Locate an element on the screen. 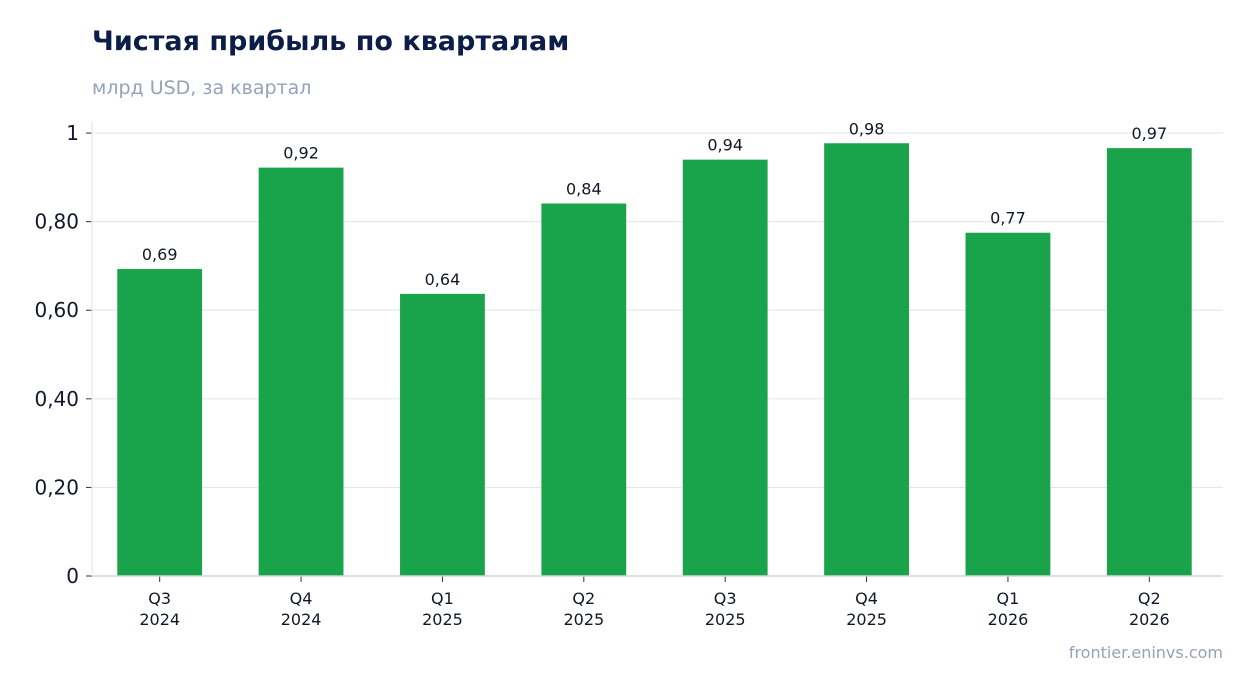 The image size is (1254, 693). data-label: 0,64 is located at coordinates (443, 279).